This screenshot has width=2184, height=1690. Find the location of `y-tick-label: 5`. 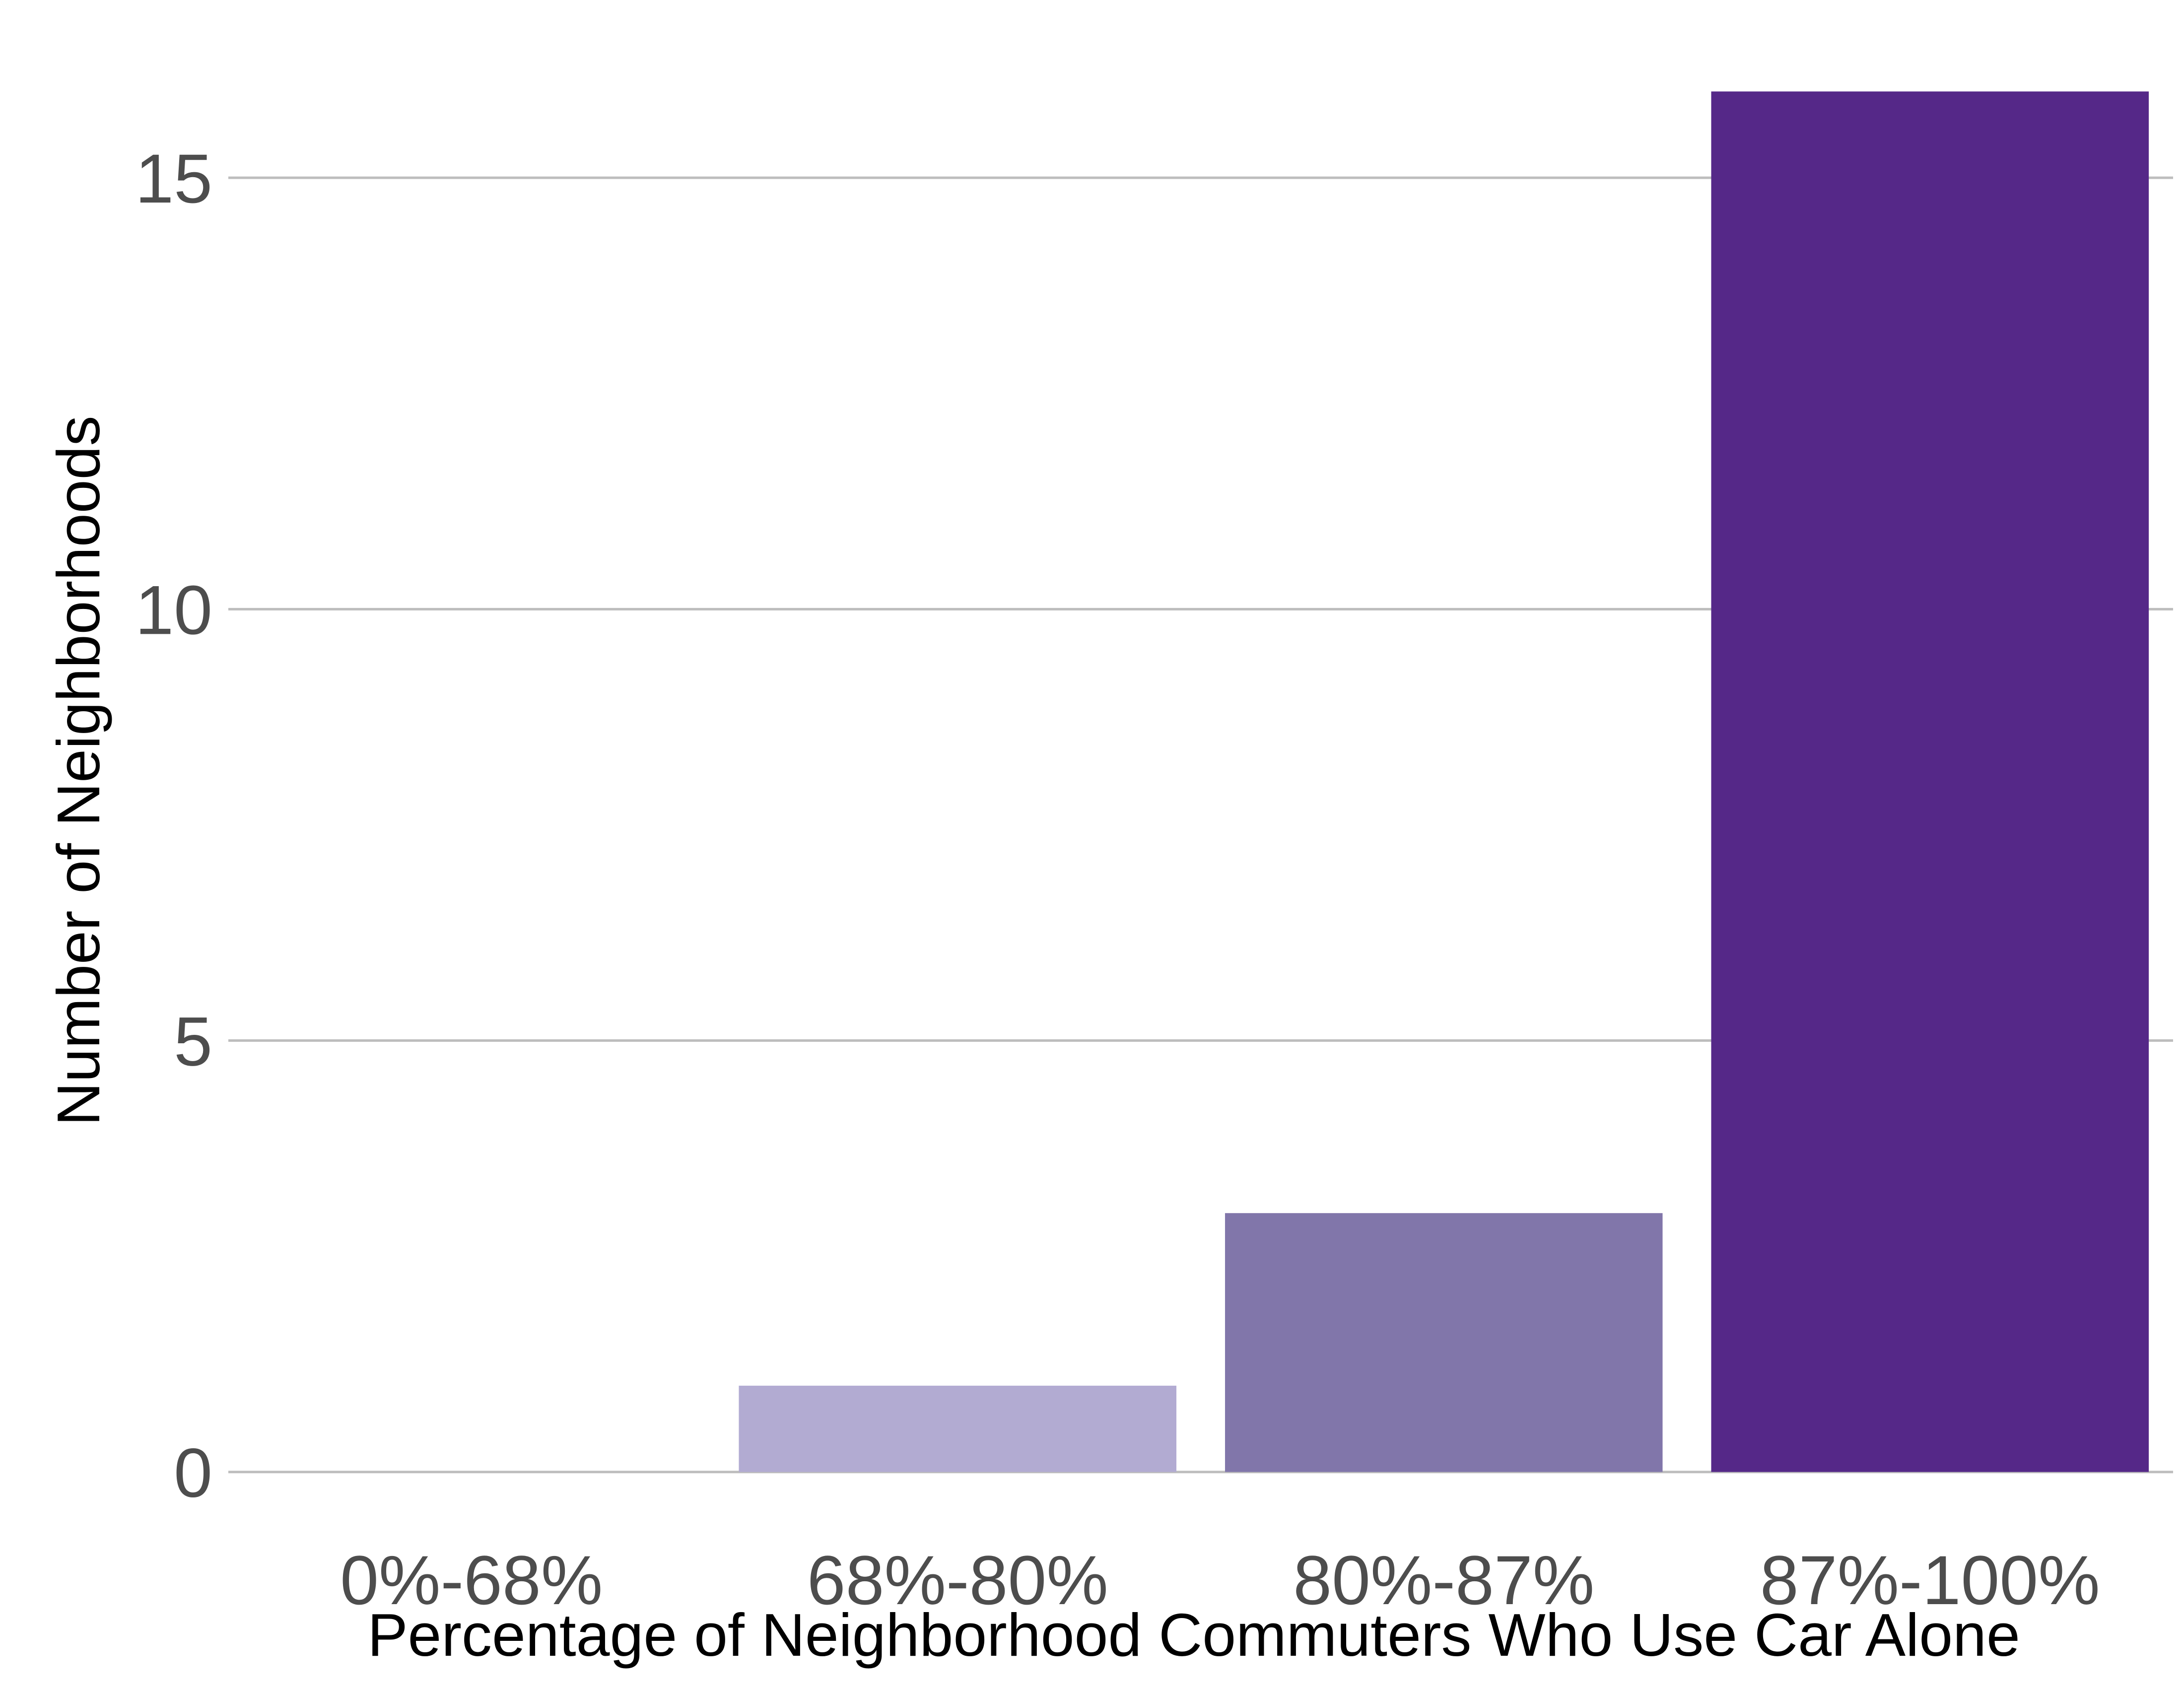

y-tick-label: 5 is located at coordinates (193, 1042).